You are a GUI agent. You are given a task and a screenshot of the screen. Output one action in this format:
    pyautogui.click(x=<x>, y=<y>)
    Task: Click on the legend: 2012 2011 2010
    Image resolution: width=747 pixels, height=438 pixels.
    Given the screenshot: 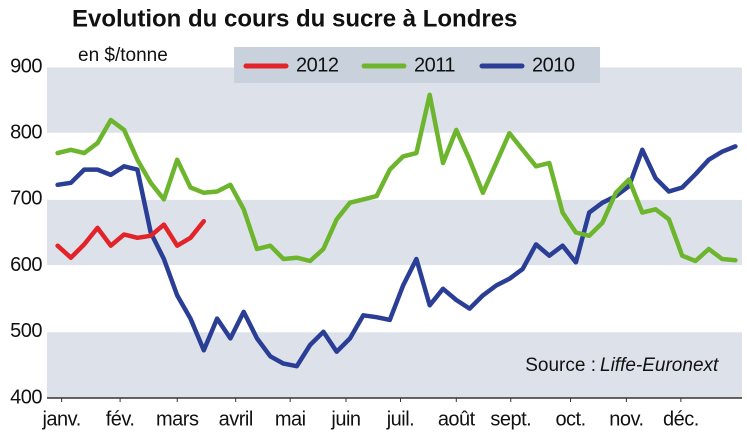 What is the action you would take?
    pyautogui.click(x=409, y=65)
    